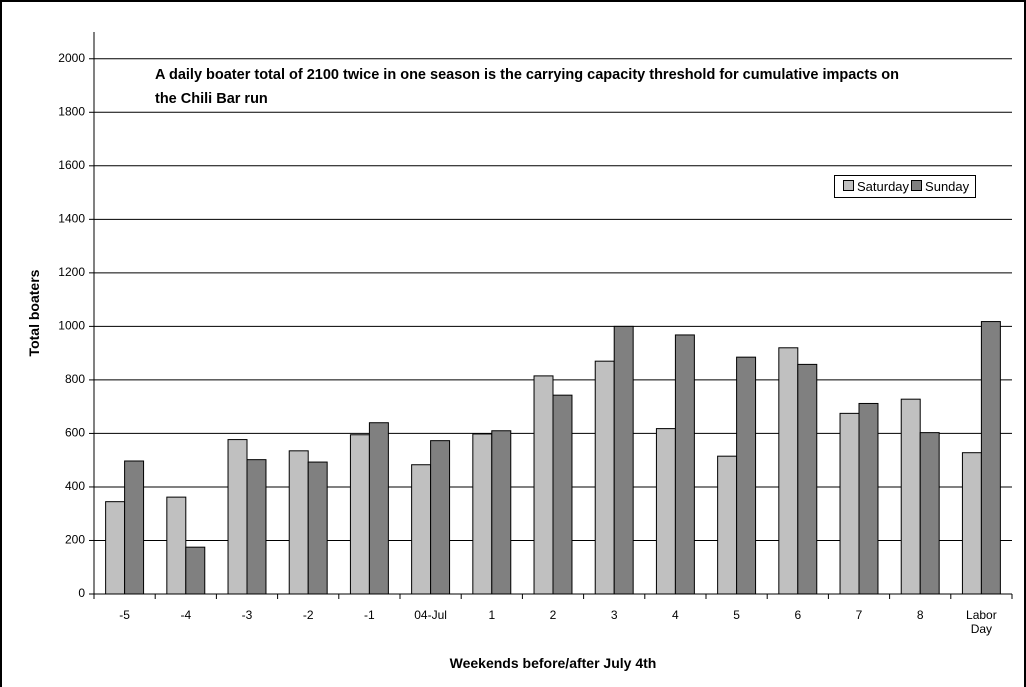  I want to click on y-tick-label: 800, so click(75, 379).